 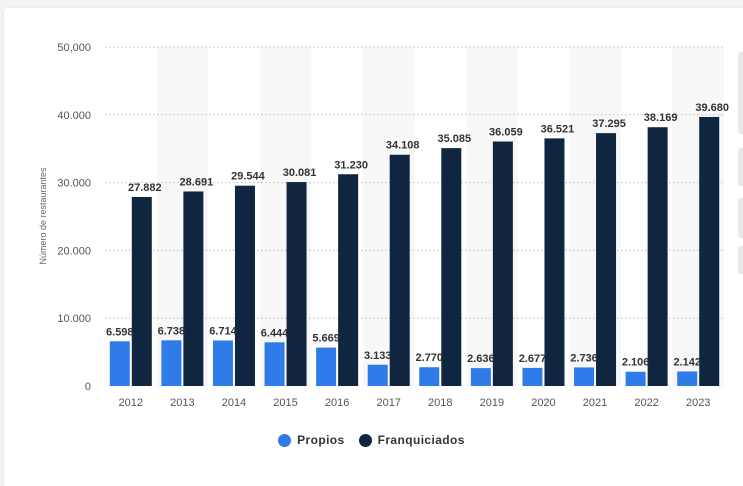 What do you see at coordinates (120, 332) in the screenshot?
I see `data-label-propios: 6.598` at bounding box center [120, 332].